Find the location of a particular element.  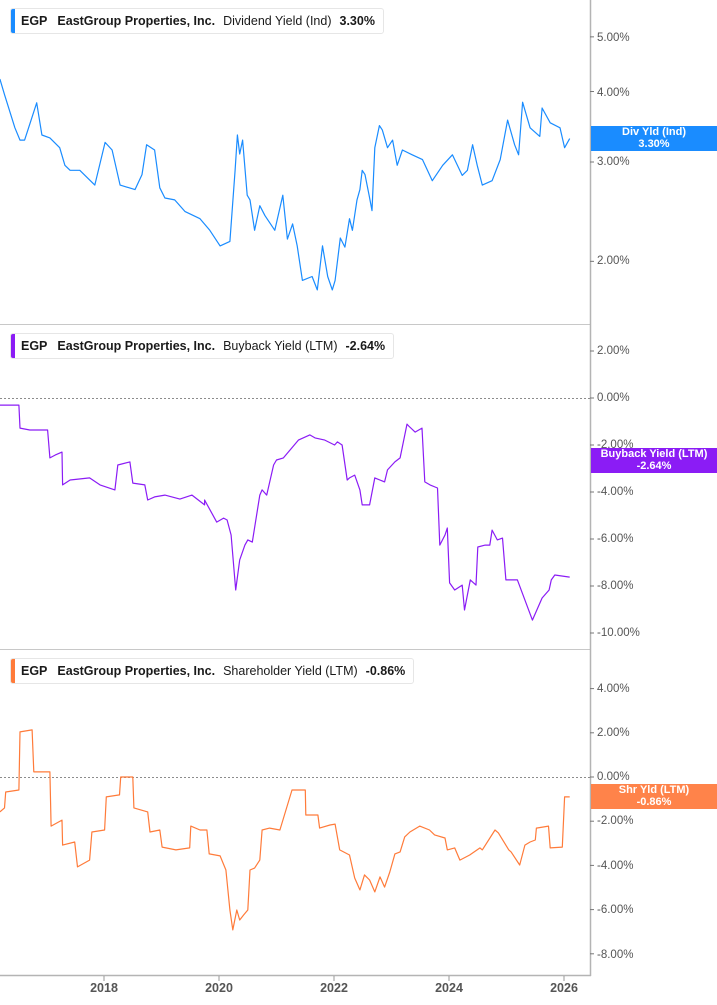

legend-metric: Buyback Yield (LTM) is located at coordinates (280, 346).